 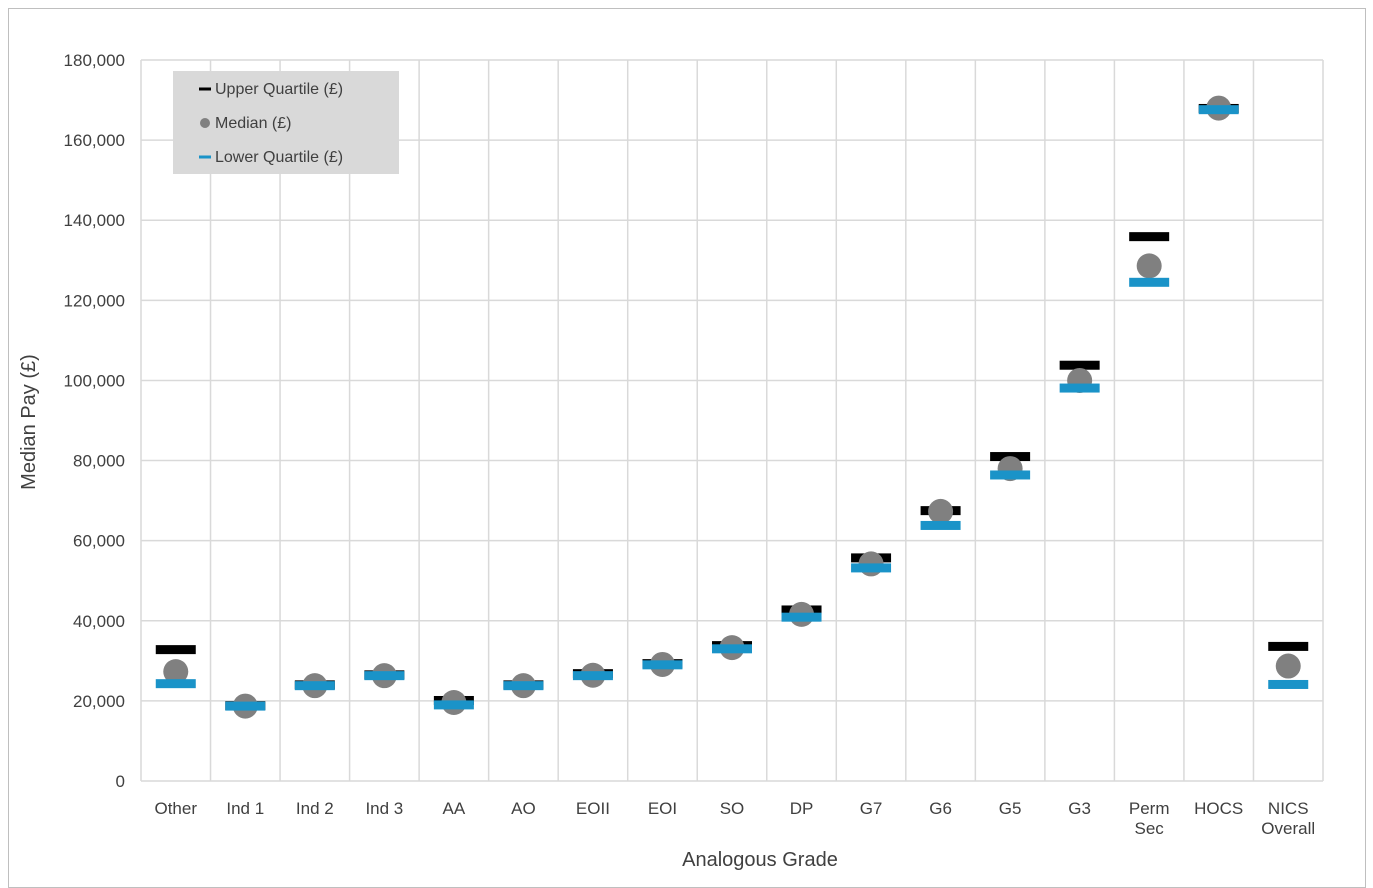 What do you see at coordinates (94, 140) in the screenshot?
I see `y-tick-label: 160,000` at bounding box center [94, 140].